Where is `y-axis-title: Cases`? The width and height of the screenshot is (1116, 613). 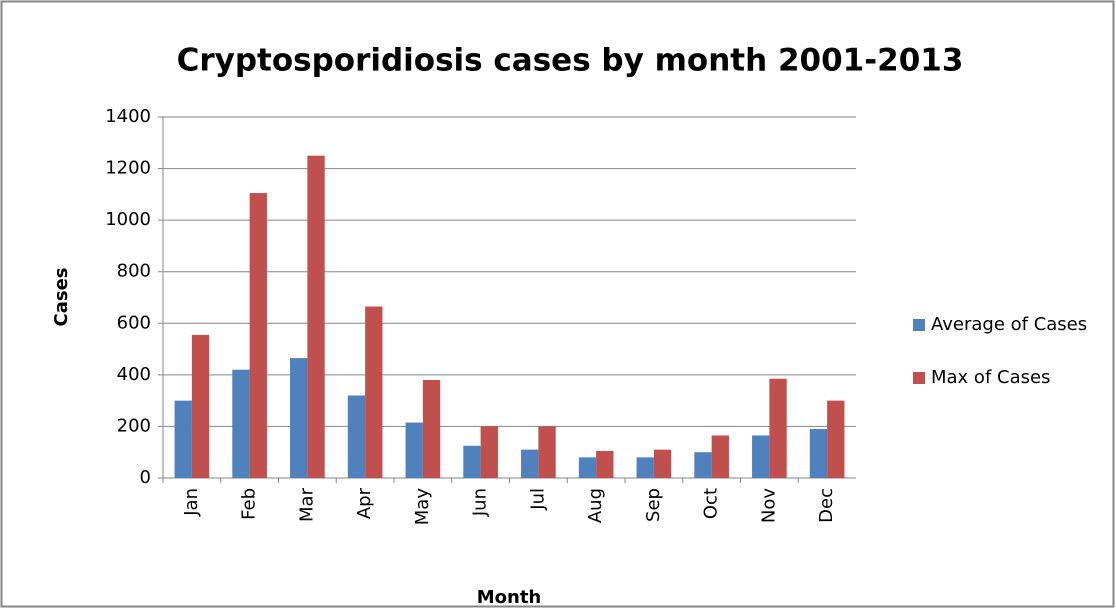 y-axis-title: Cases is located at coordinates (61, 297).